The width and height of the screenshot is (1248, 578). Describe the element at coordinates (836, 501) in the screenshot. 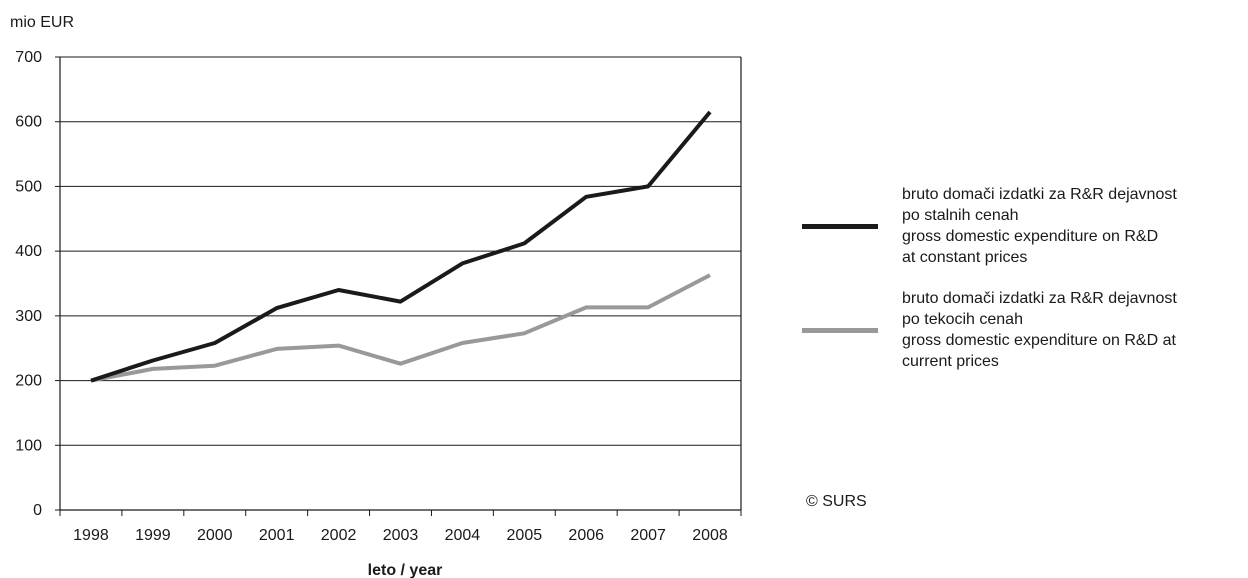

I see `copyright-notice: © SURS` at that location.